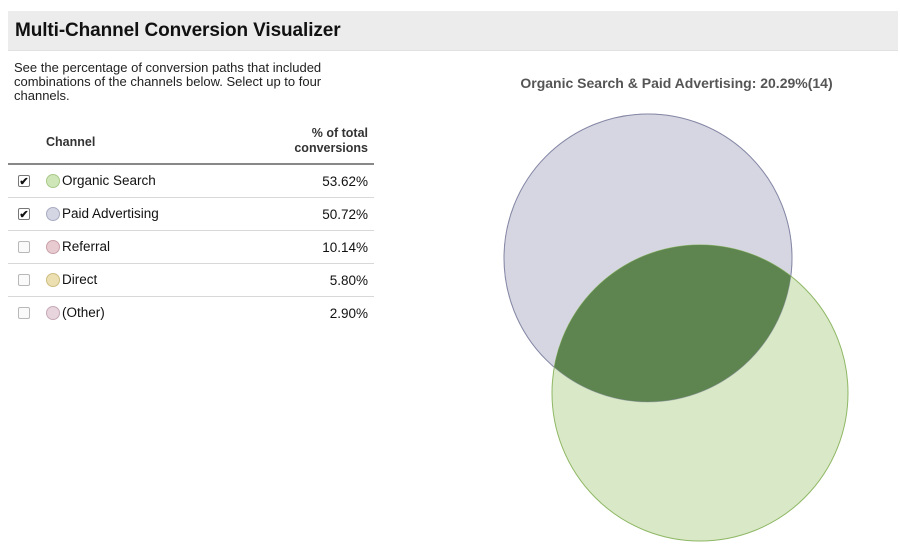 The width and height of the screenshot is (900, 548). Describe the element at coordinates (178, 30) in the screenshot. I see `page-title: Multi-Channel Conversion Visualizer` at that location.